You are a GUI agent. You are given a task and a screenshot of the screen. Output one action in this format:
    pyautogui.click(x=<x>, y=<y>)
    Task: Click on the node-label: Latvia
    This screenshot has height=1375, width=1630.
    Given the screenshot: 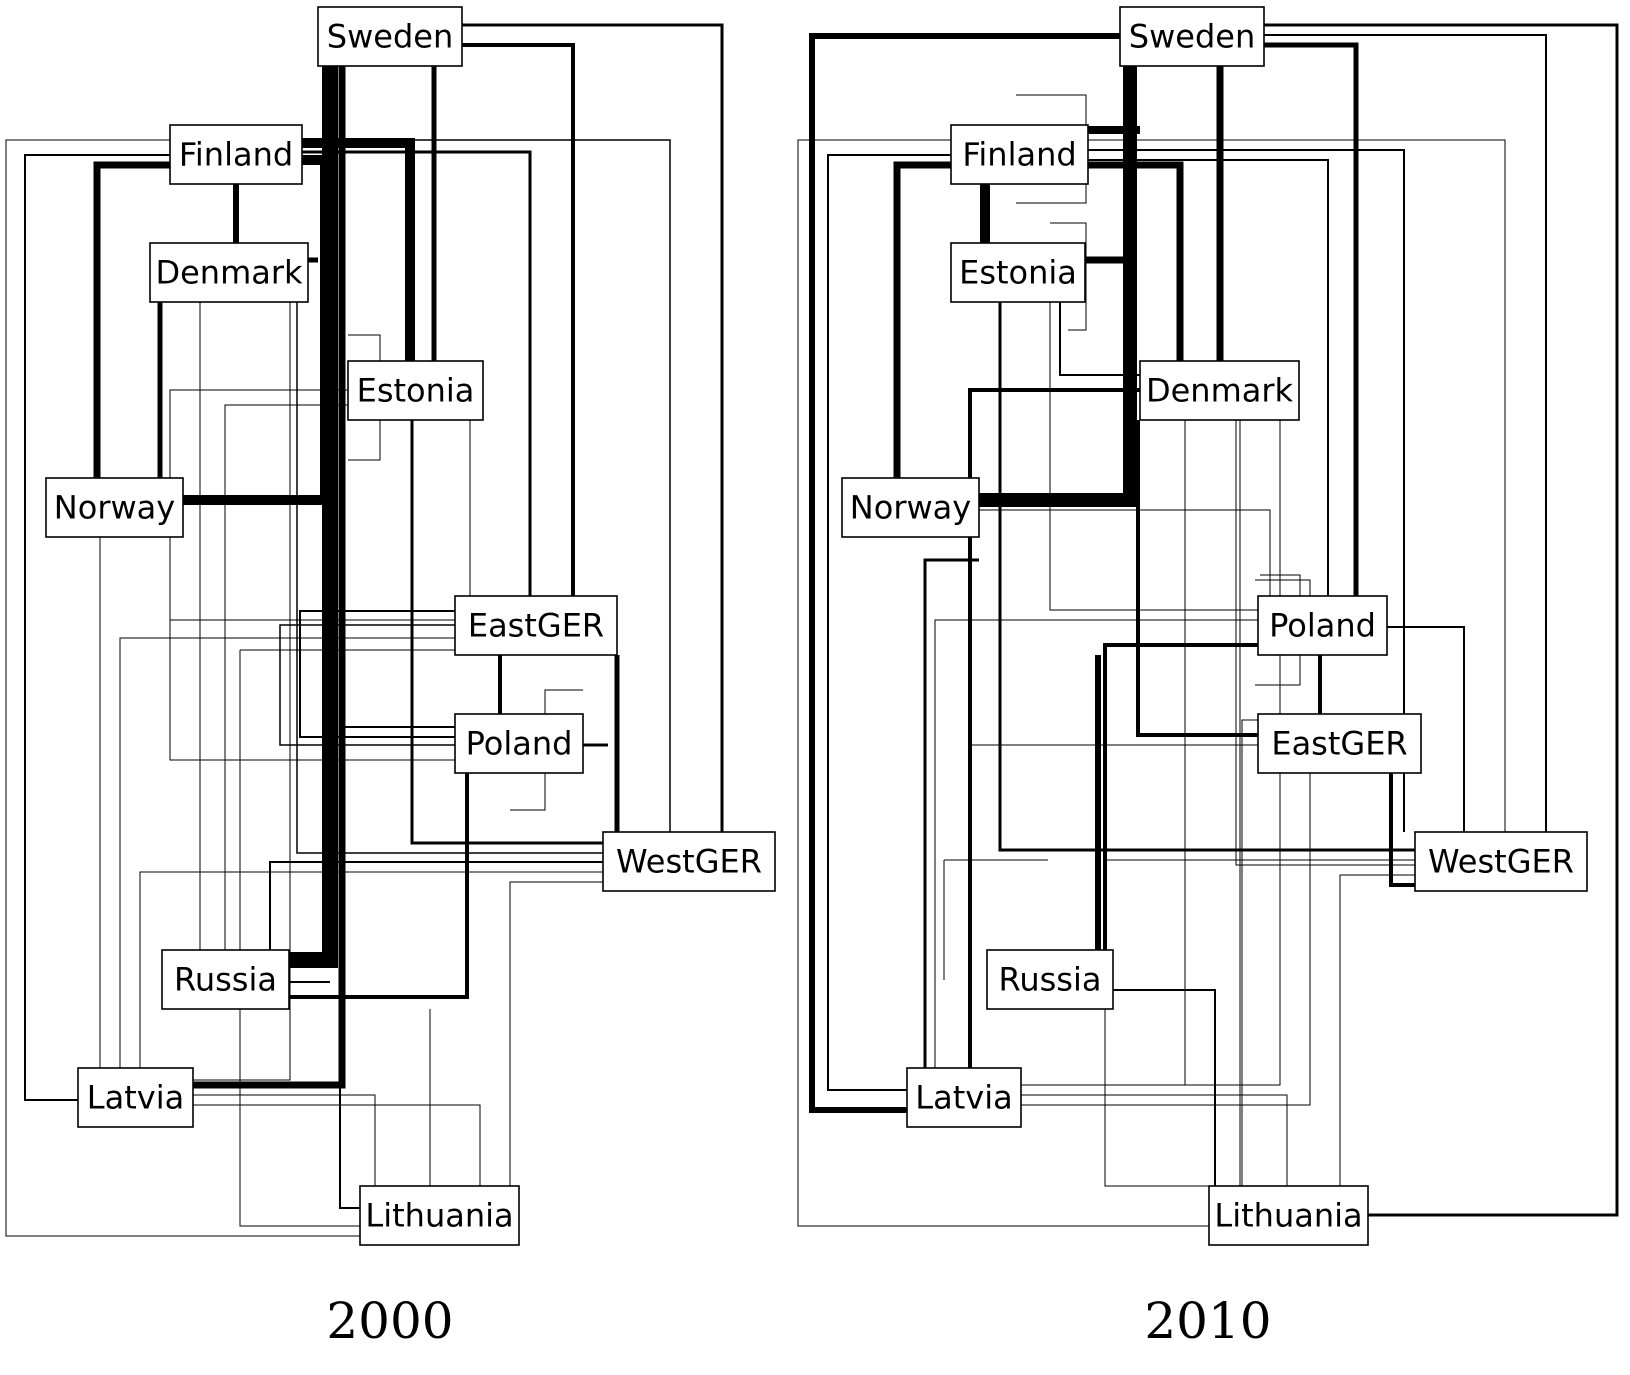 What is the action you would take?
    pyautogui.click(x=963, y=1098)
    